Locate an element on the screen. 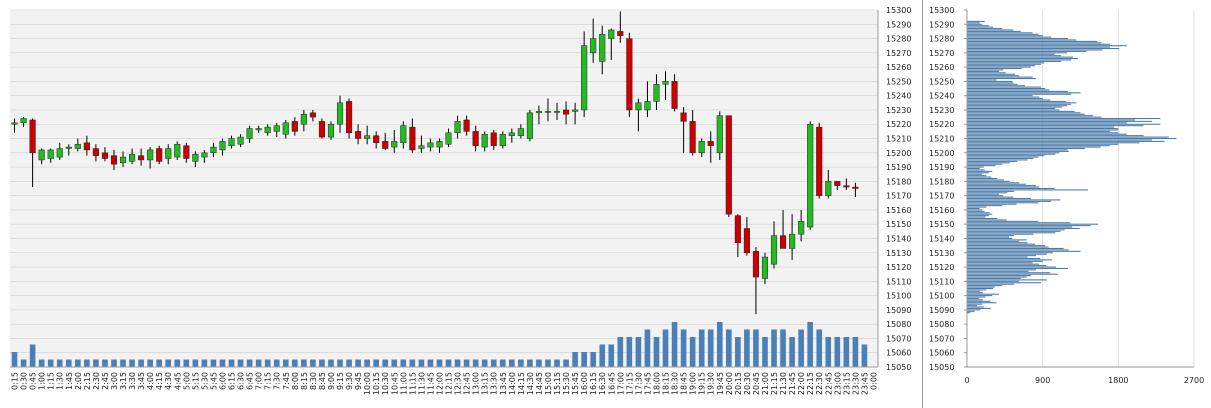  price-tick-label: 15120 is located at coordinates (898, 267).